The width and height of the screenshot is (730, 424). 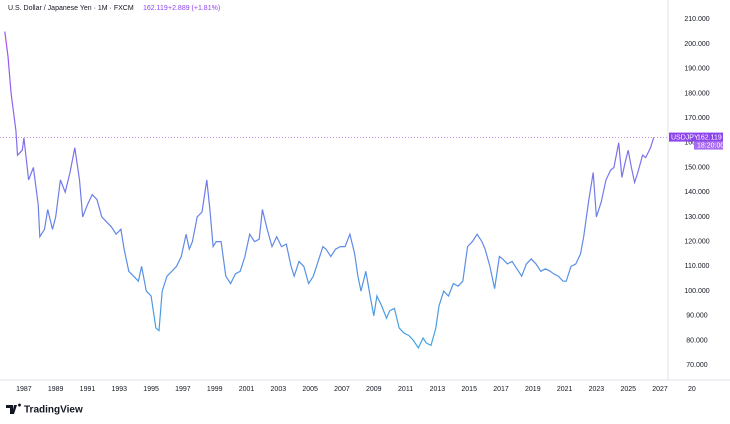 I want to click on price-tag, so click(x=696, y=137).